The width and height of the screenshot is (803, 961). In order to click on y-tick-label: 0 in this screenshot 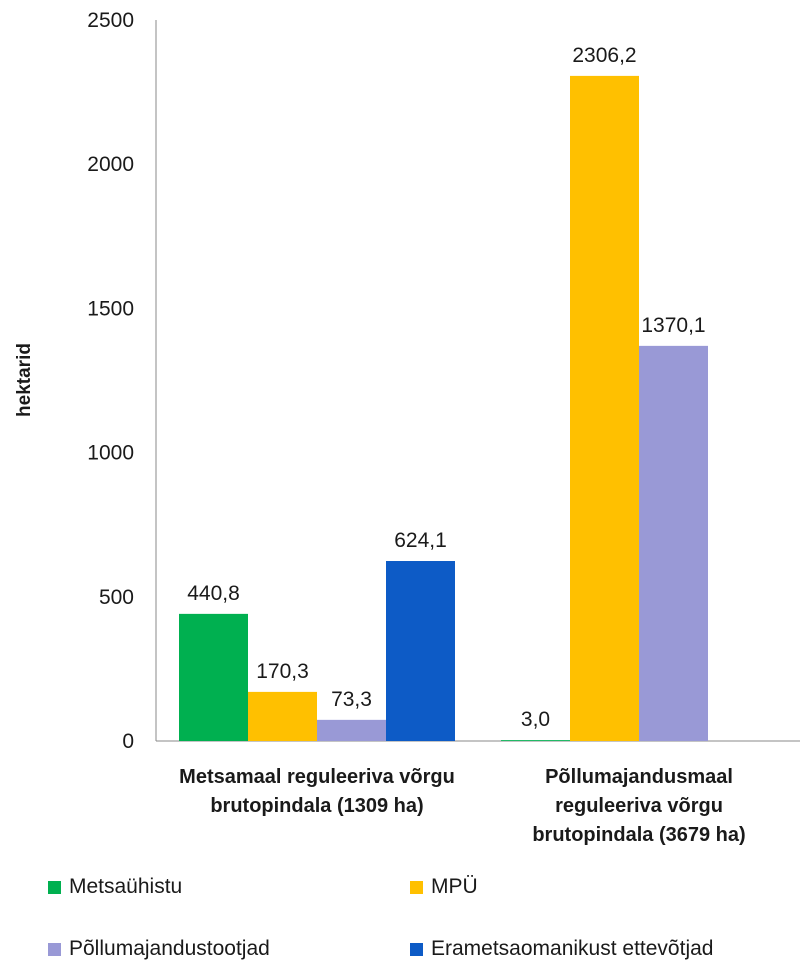, I will do `click(128, 741)`.